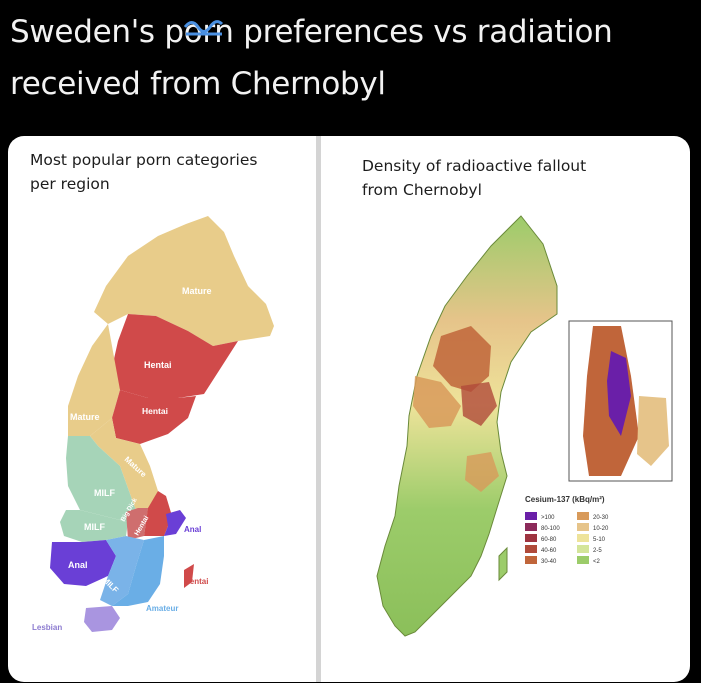 Image resolution: width=701 pixels, height=683 pixels. What do you see at coordinates (503, 564) in the screenshot?
I see `fallout-gotland` at bounding box center [503, 564].